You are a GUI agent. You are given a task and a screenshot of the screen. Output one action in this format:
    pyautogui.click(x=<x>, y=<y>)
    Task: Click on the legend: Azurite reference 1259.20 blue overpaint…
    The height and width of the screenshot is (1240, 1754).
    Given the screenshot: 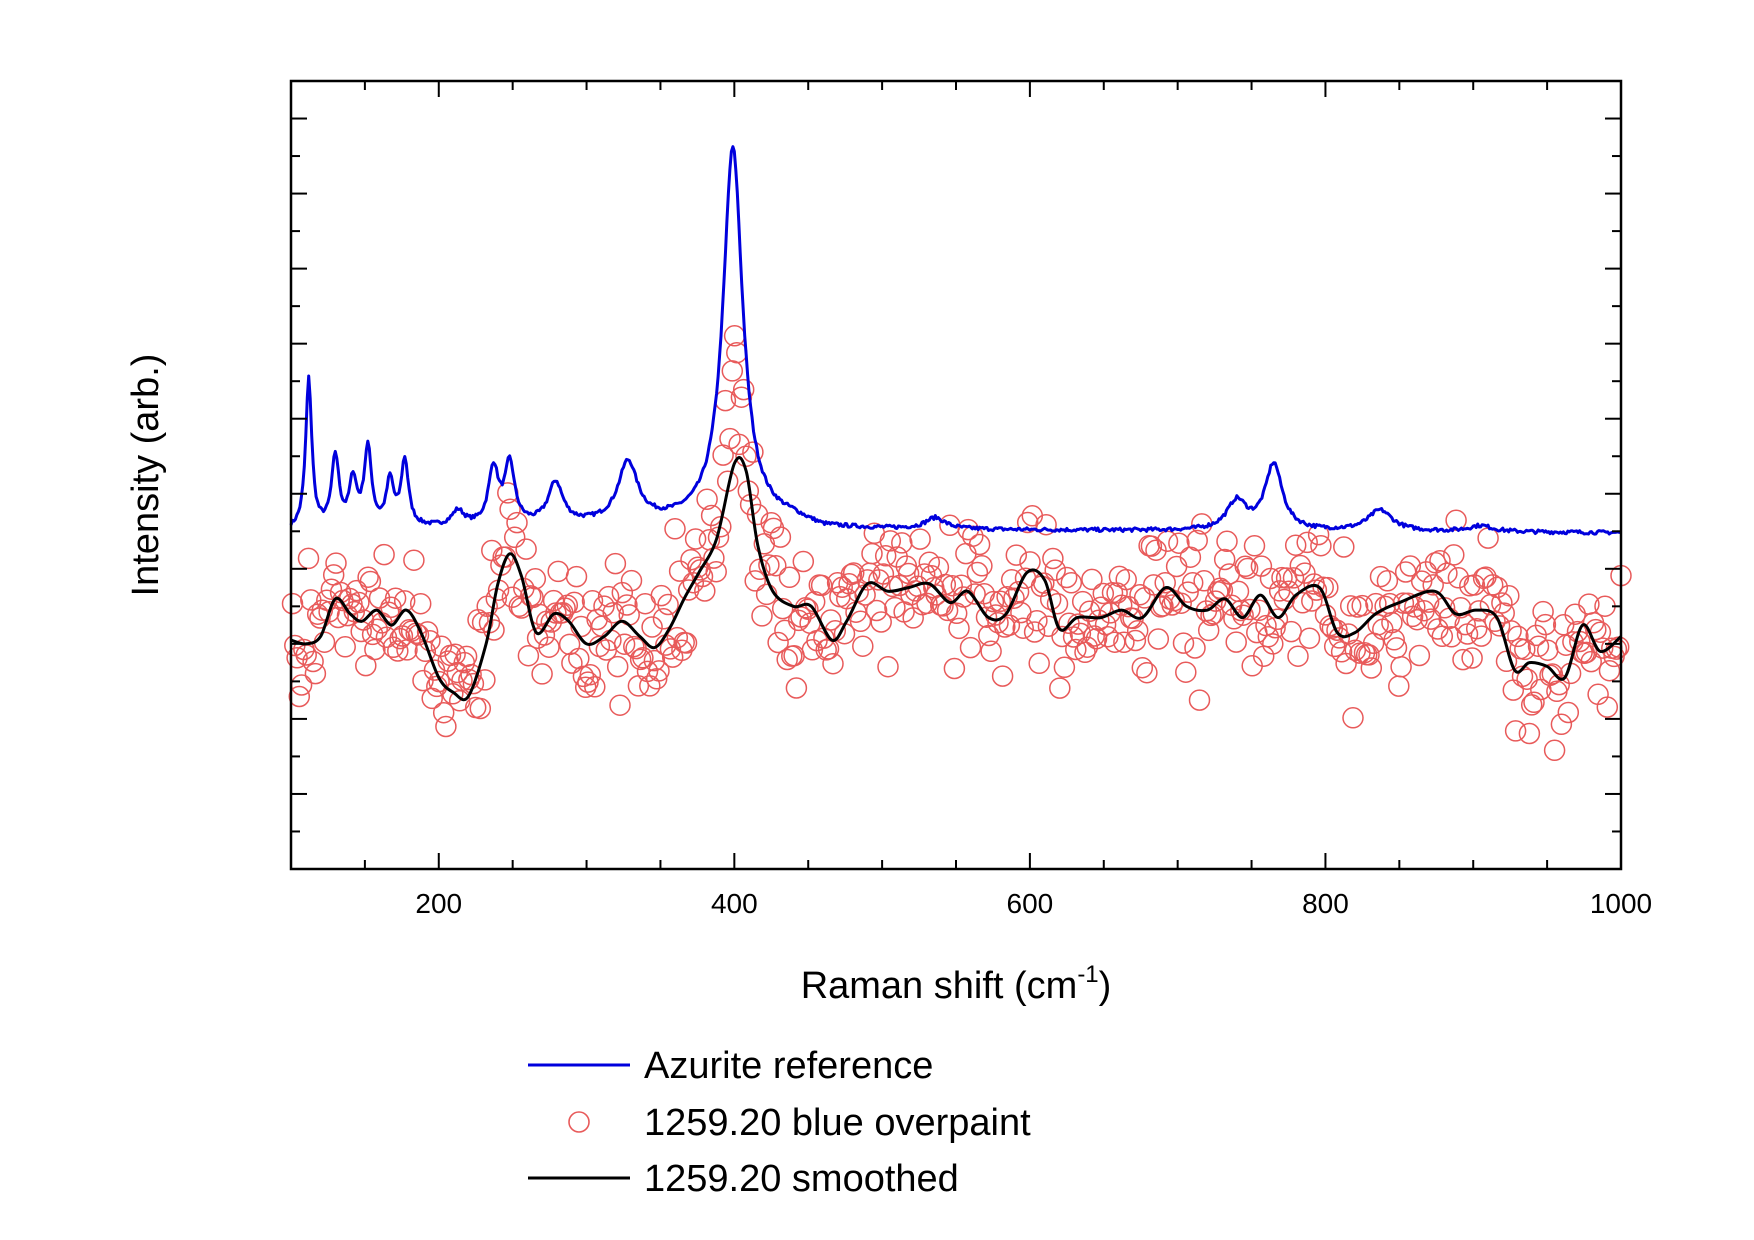 What is the action you would take?
    pyautogui.click(x=779, y=1122)
    